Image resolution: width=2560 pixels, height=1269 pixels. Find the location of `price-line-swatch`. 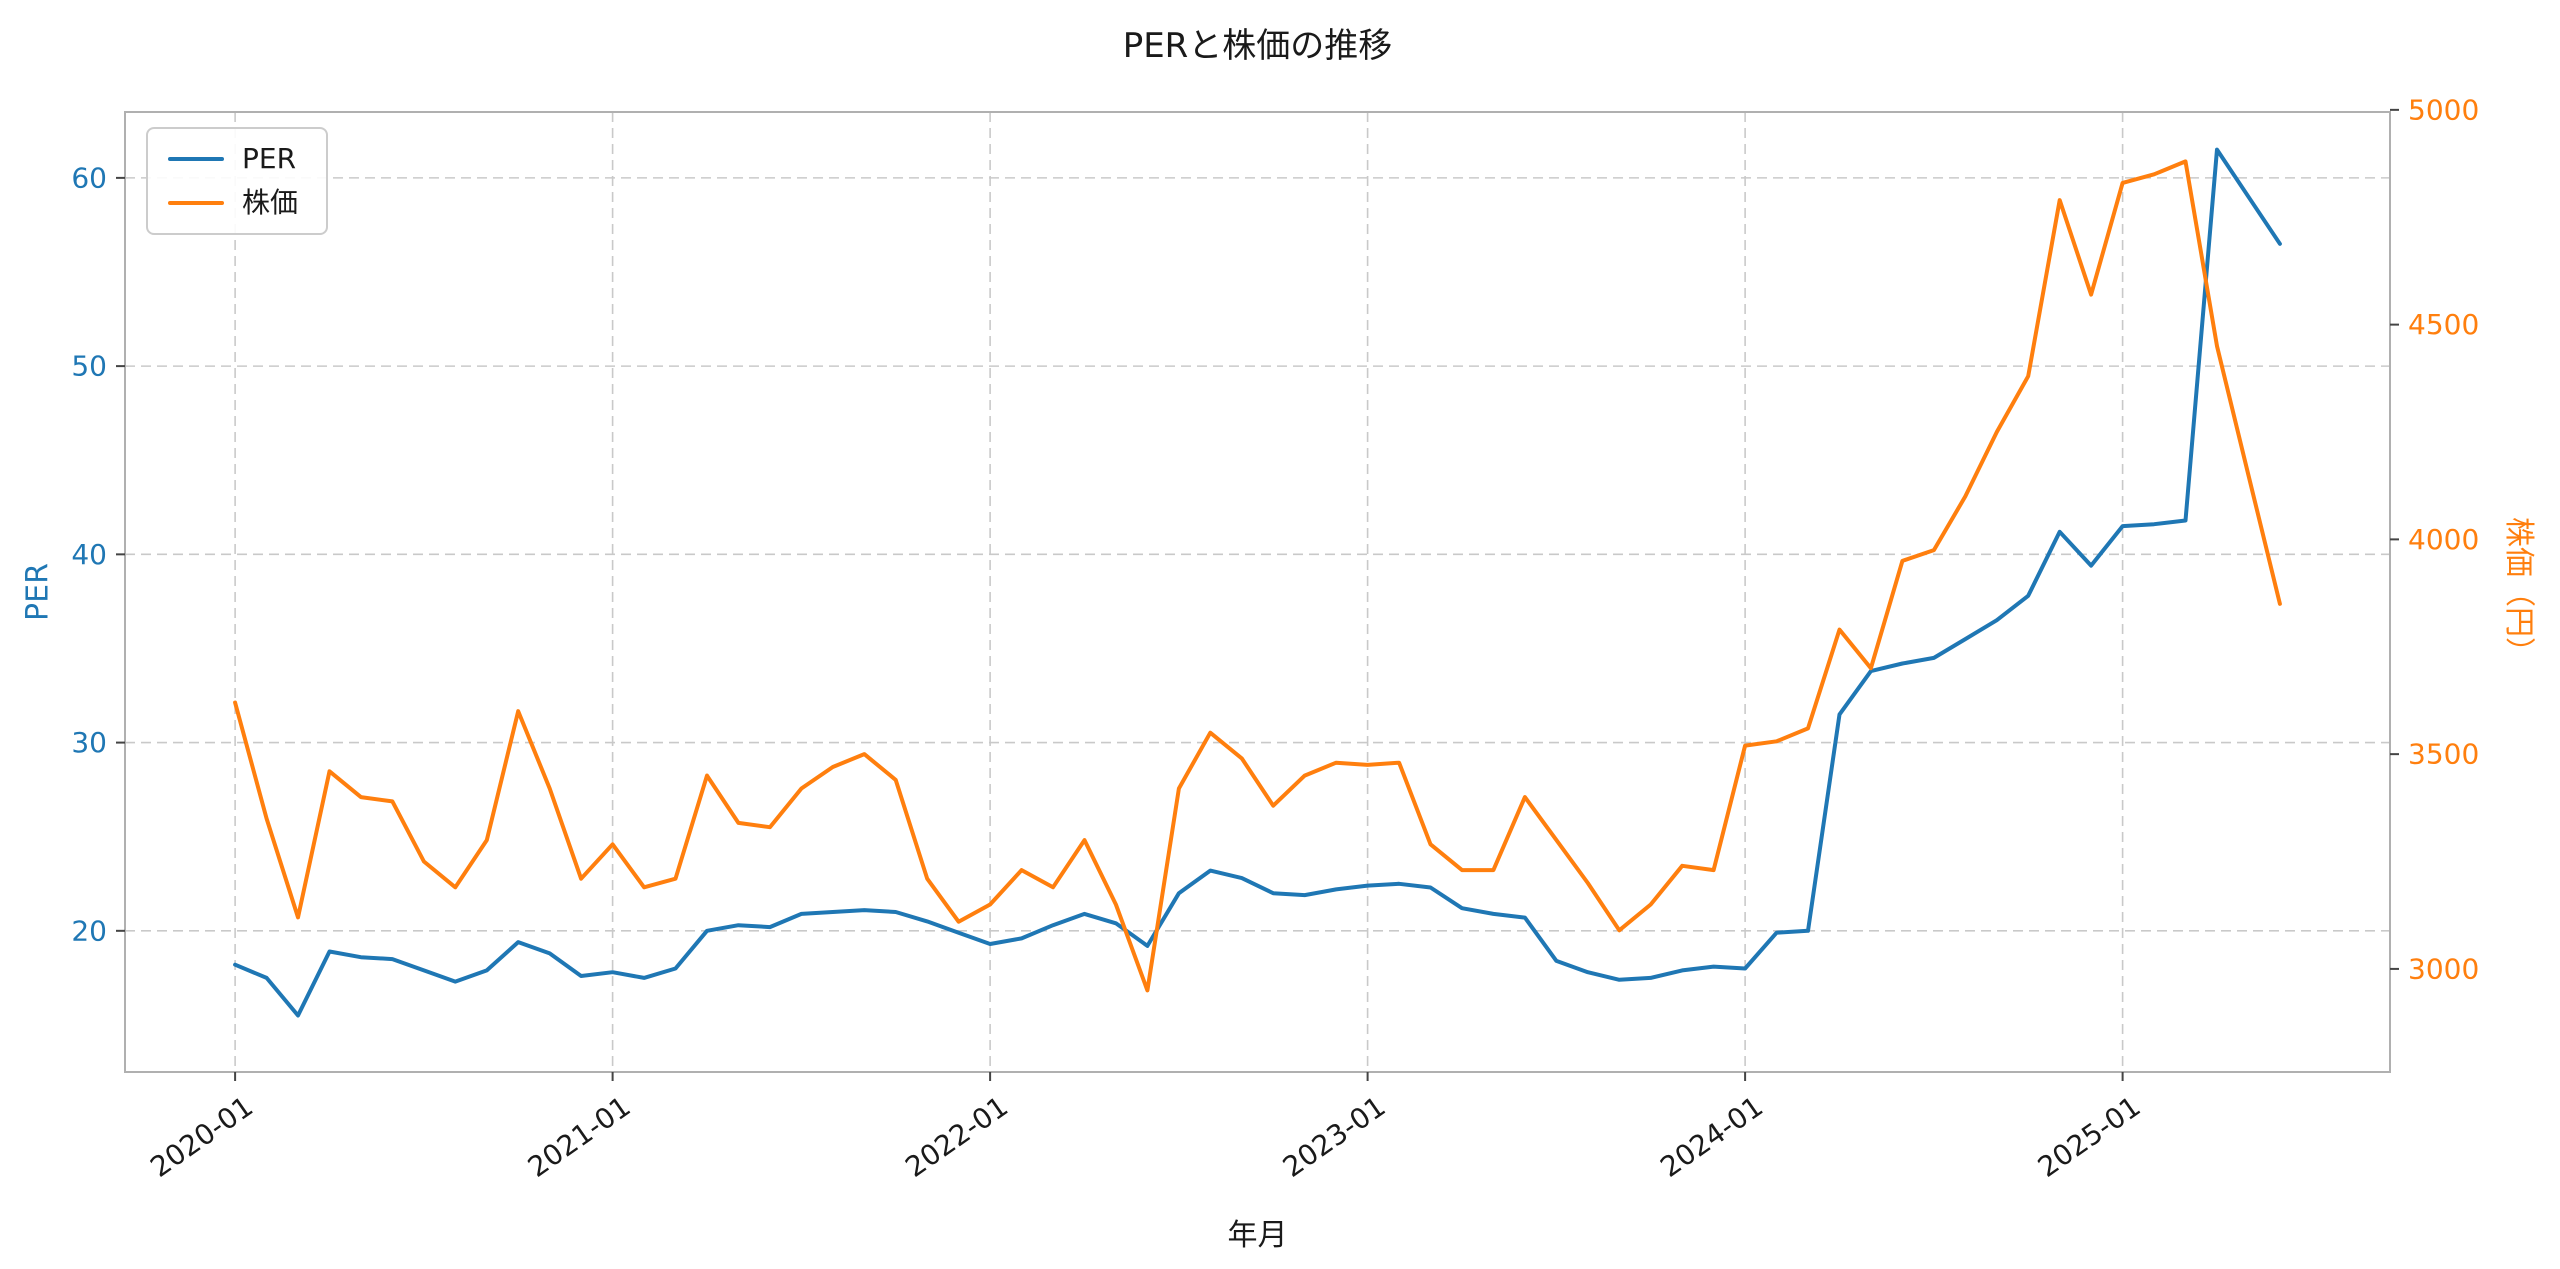

price-line-swatch is located at coordinates (196, 203).